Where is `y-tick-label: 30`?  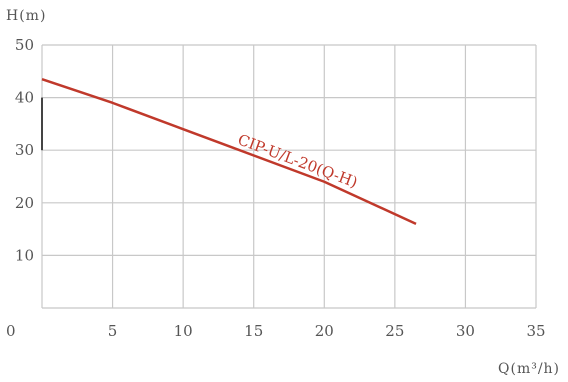 y-tick-label: 30 is located at coordinates (24, 150).